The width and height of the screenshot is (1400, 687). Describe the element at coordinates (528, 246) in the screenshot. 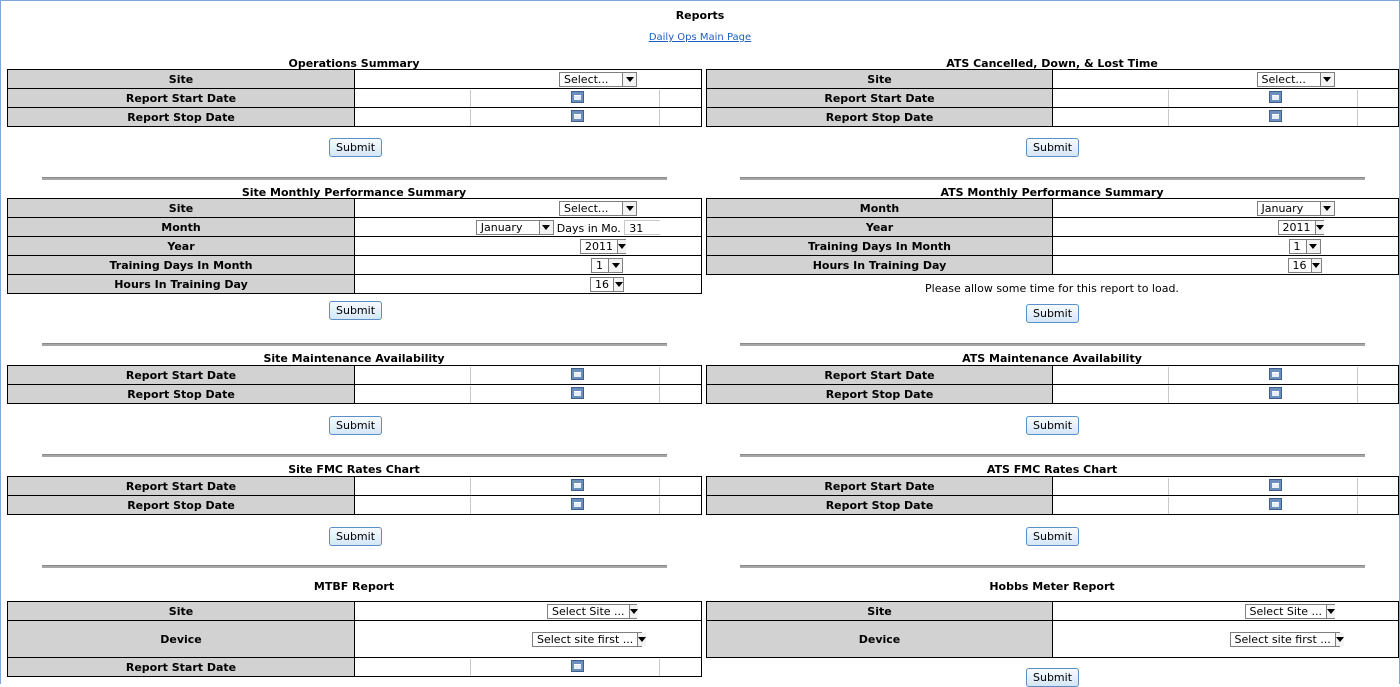

I see `year-cell: 2011` at that location.